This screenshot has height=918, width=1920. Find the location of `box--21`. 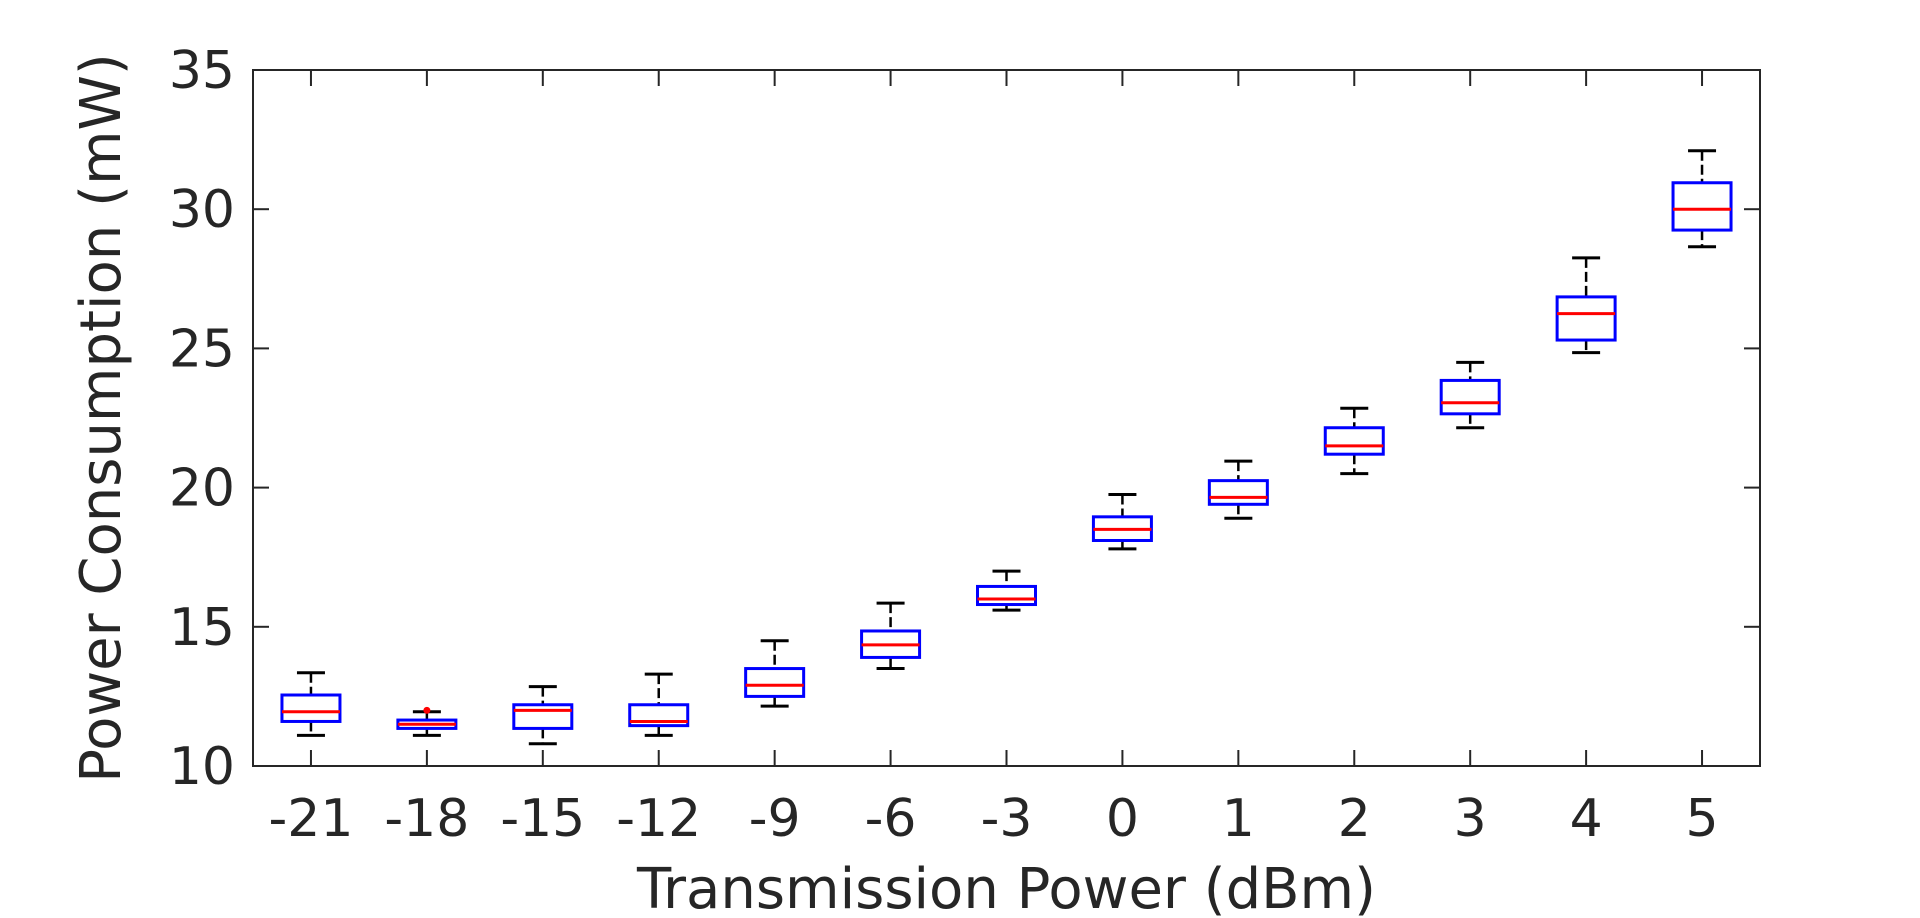

box--21 is located at coordinates (311, 704).